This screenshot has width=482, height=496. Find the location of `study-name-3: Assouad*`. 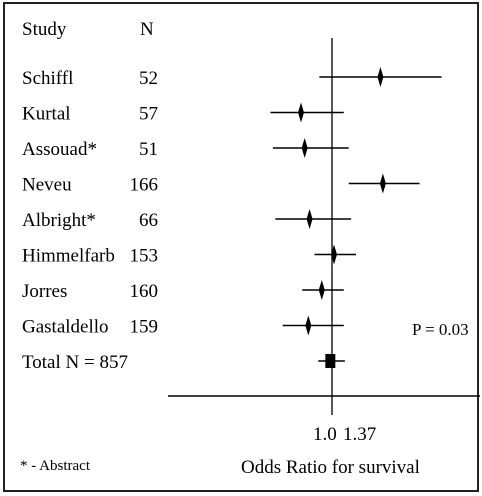

study-name-3: Assouad* is located at coordinates (59, 149).